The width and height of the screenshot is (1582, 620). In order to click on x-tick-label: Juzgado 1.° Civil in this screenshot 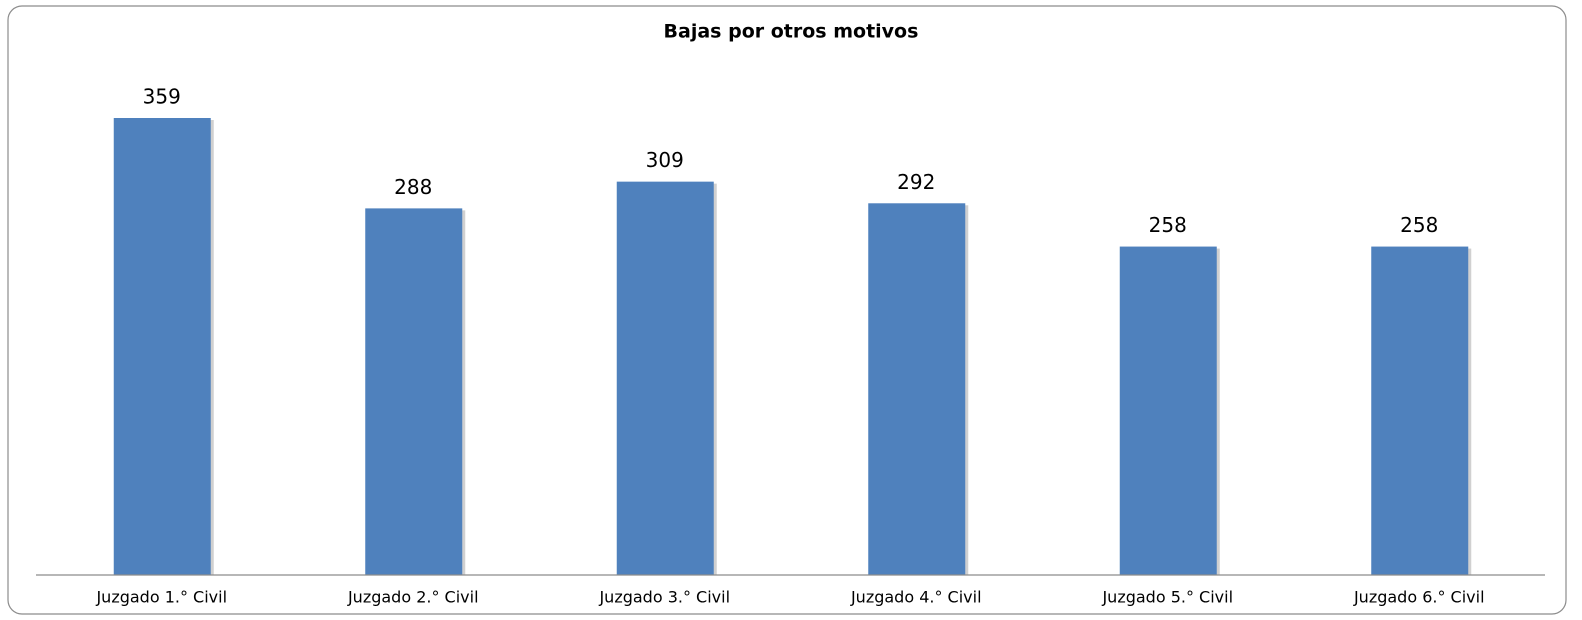, I will do `click(161, 597)`.